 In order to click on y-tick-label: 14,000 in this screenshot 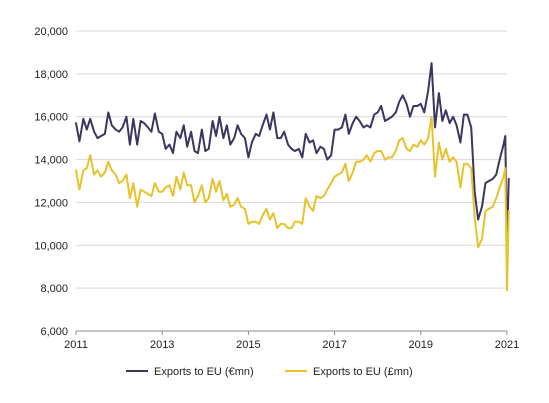, I will do `click(51, 161)`.